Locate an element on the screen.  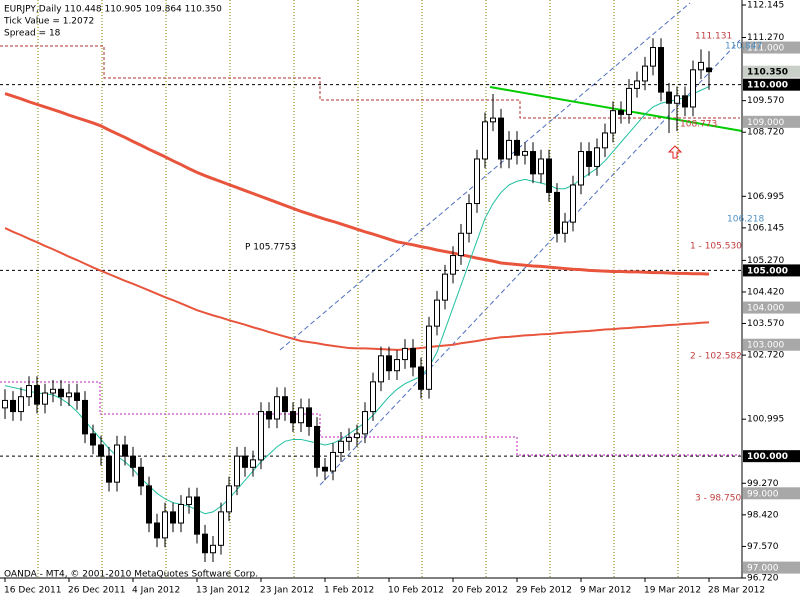
x-tick-label: 20 Feb 2012 is located at coordinates (480, 591).